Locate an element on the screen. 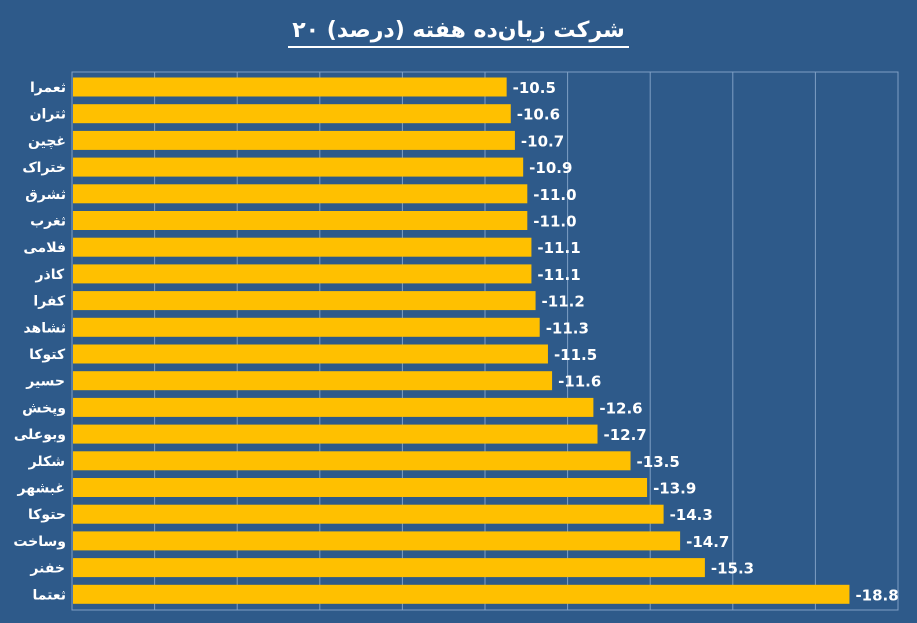 Image resolution: width=917 pixels, height=623 pixels. category-label-16: غبشهر is located at coordinates (41, 489).